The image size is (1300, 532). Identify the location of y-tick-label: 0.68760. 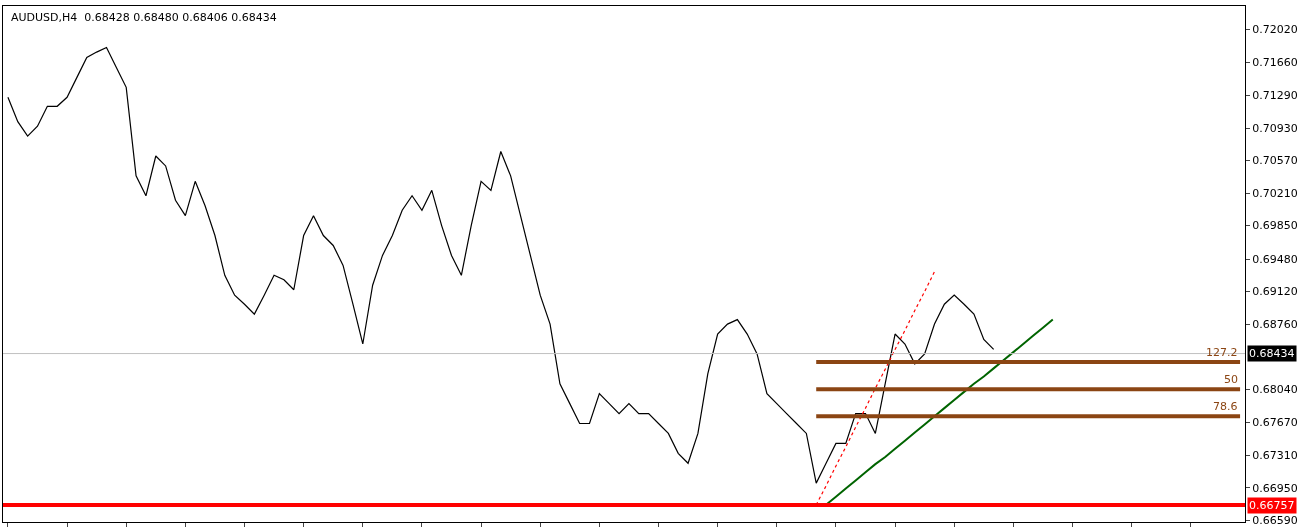
(1275, 324).